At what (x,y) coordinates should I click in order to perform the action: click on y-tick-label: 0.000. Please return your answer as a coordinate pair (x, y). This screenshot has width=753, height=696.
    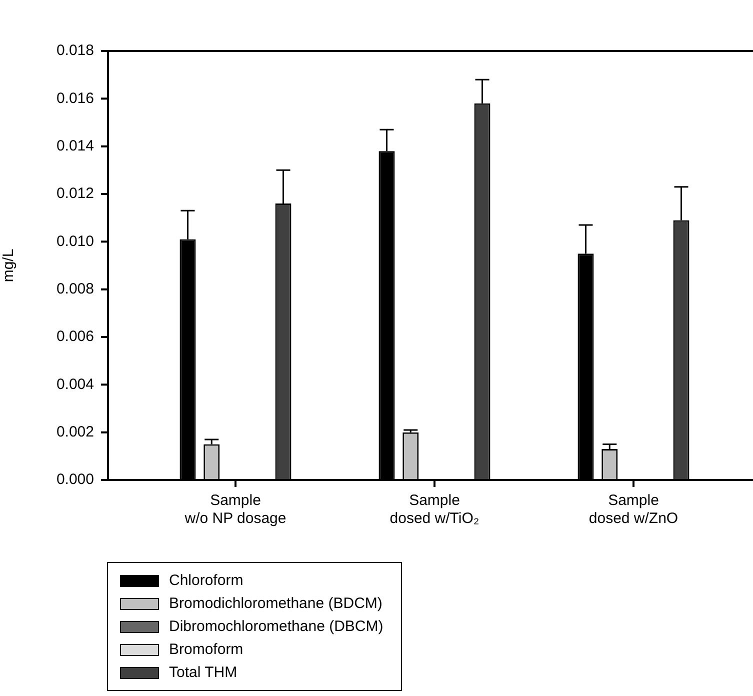
    Looking at the image, I should click on (75, 479).